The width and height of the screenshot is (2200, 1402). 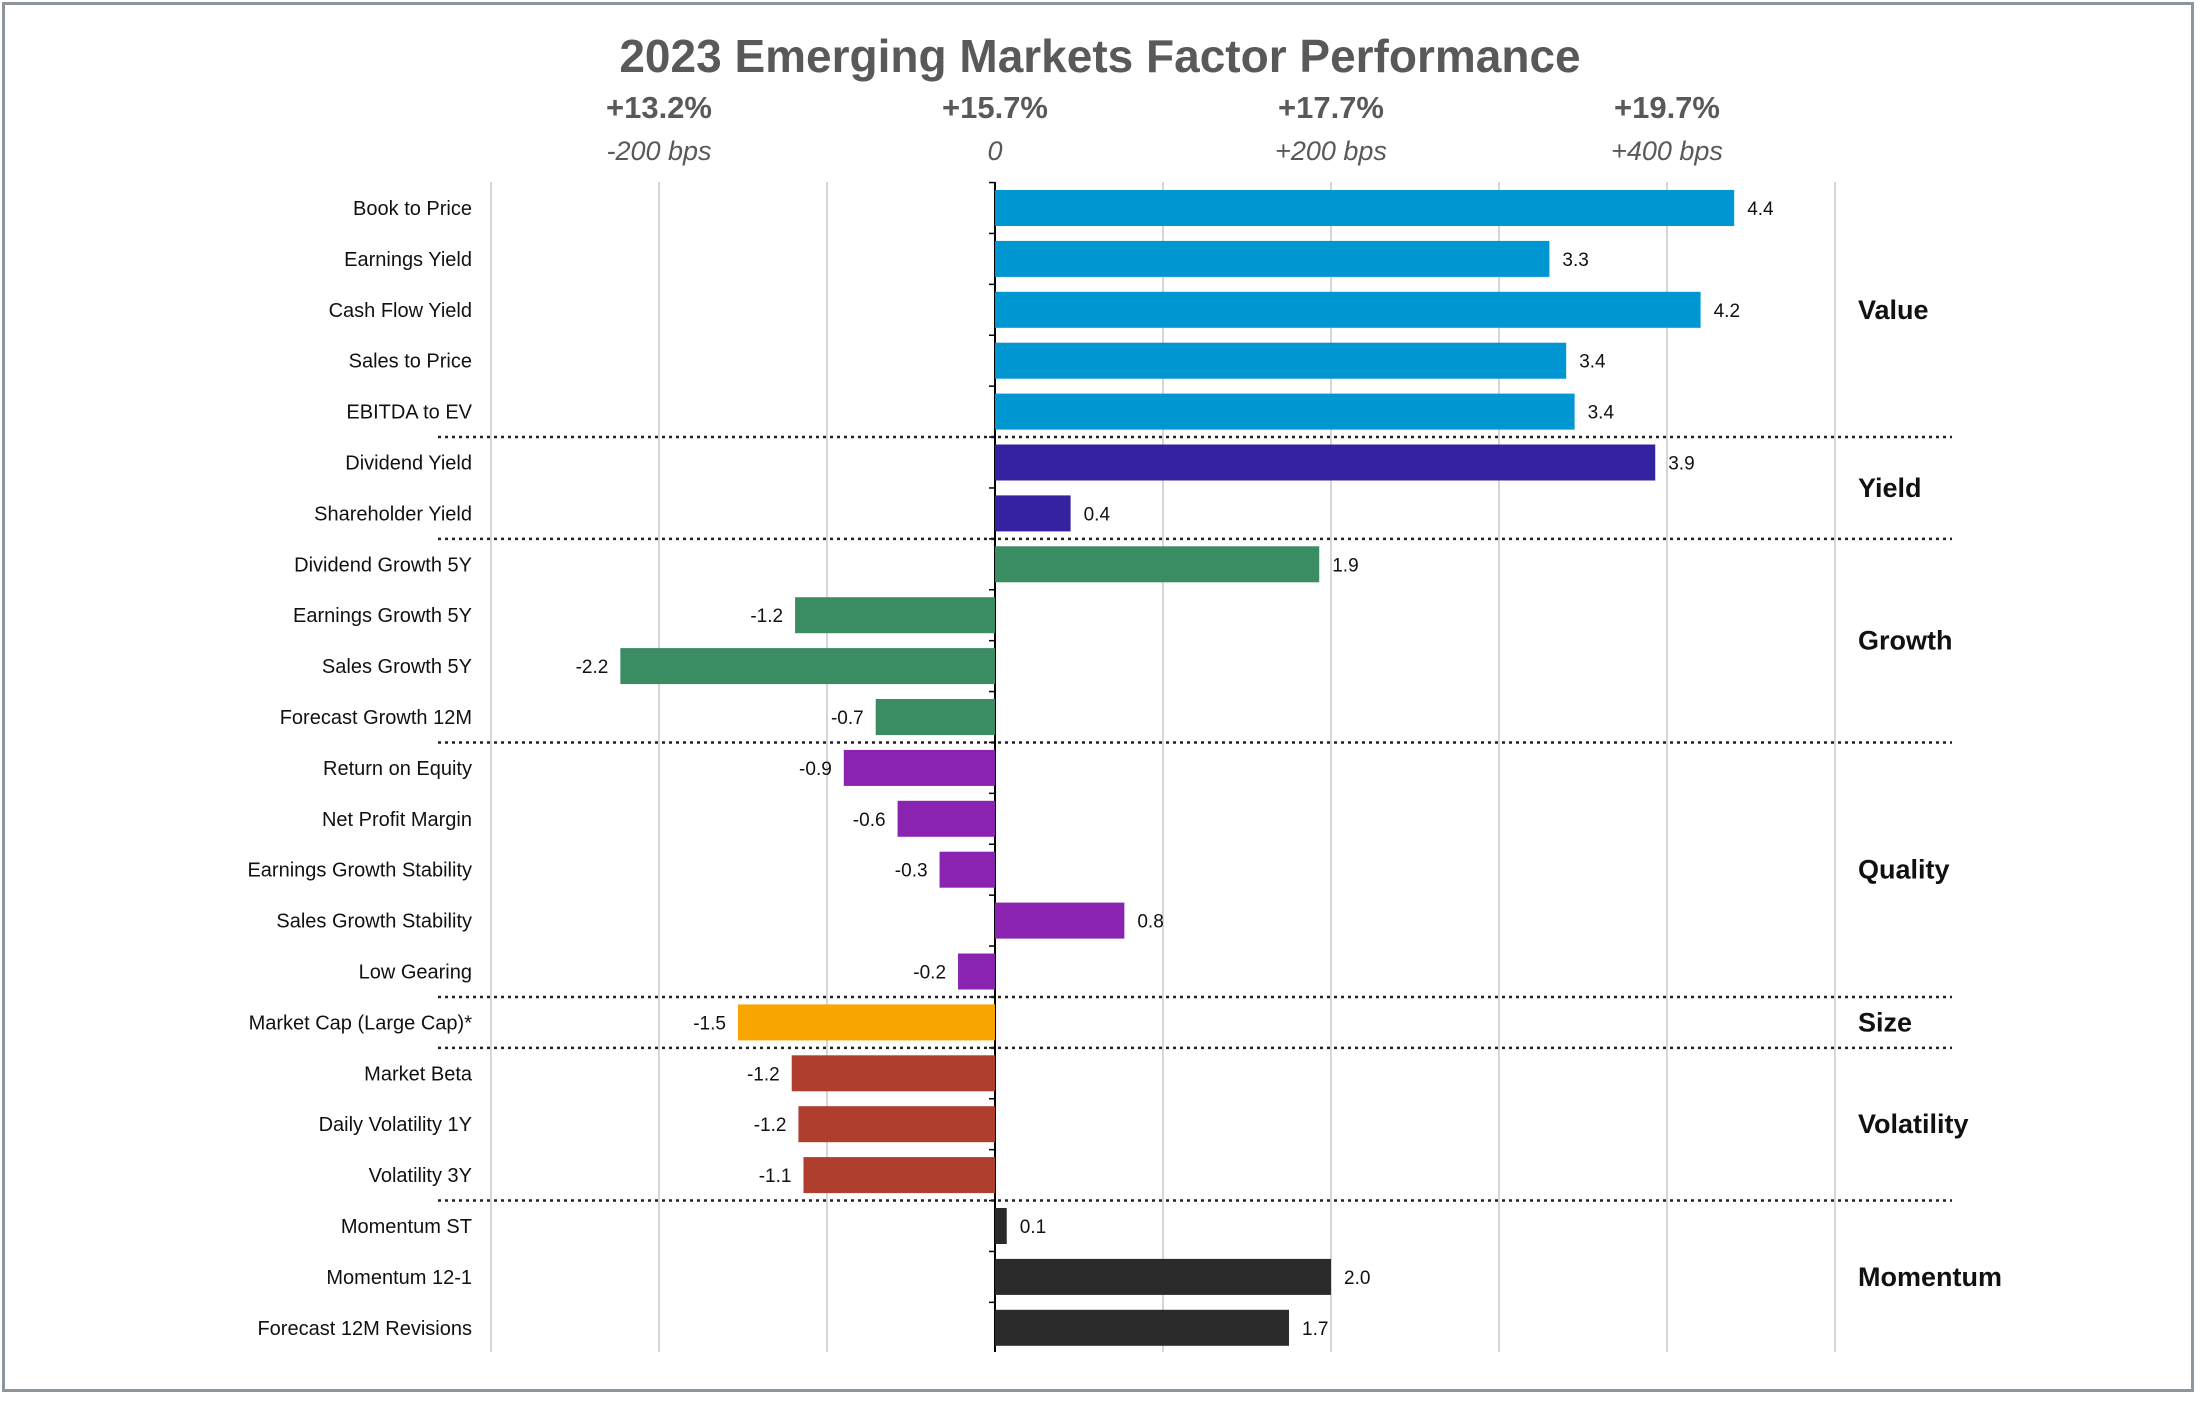 I want to click on value-label-earnings-growth-stability: -0.3, so click(x=911, y=871).